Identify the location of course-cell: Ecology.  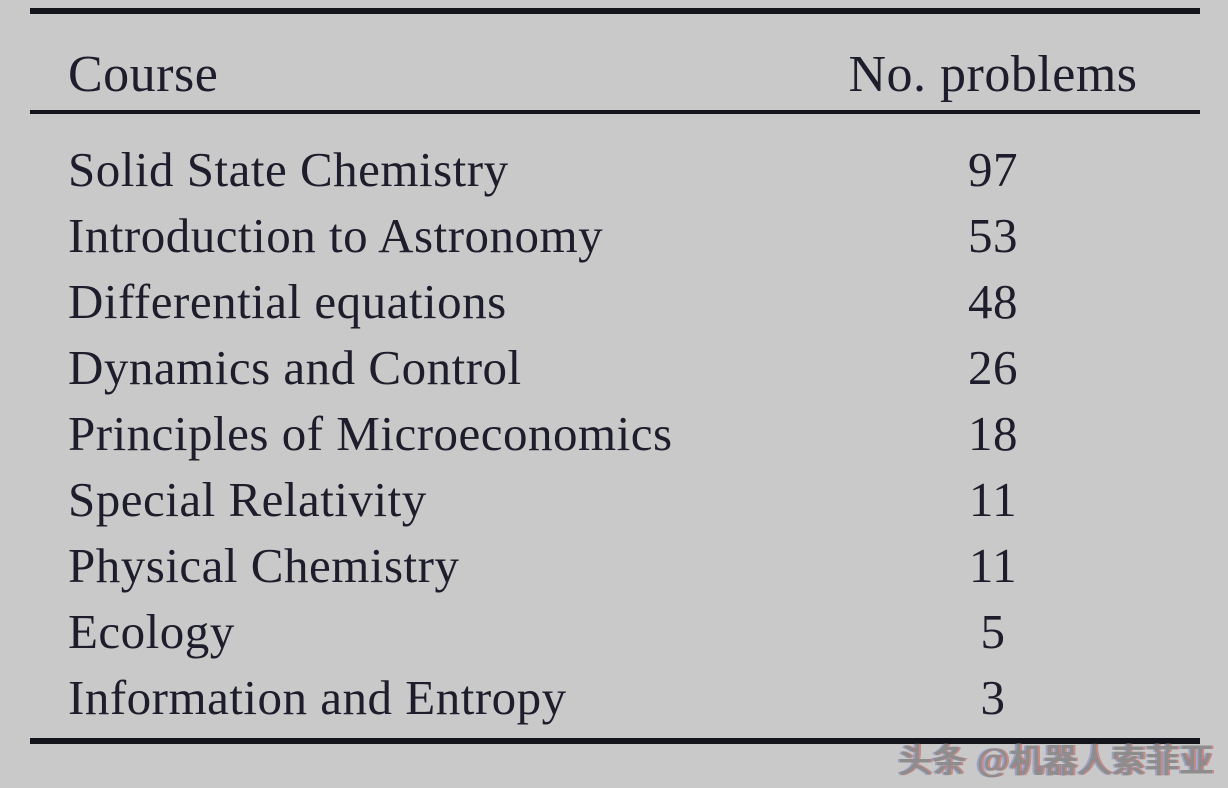
(151, 631).